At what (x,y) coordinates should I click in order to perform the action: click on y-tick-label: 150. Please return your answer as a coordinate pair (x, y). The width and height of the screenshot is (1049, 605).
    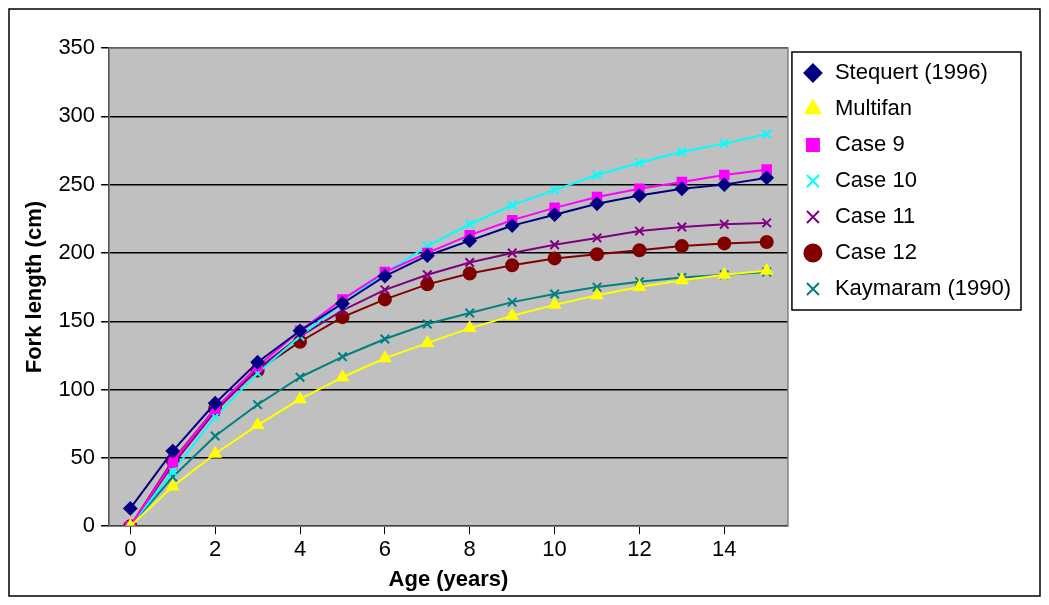
    Looking at the image, I should click on (77, 320).